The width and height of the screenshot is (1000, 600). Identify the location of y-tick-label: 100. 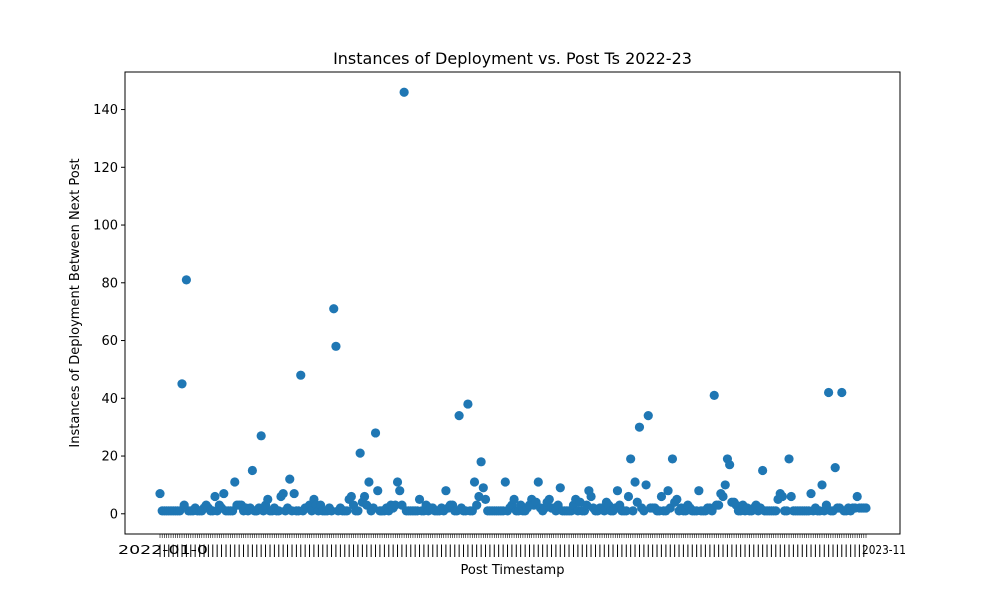
(105, 226).